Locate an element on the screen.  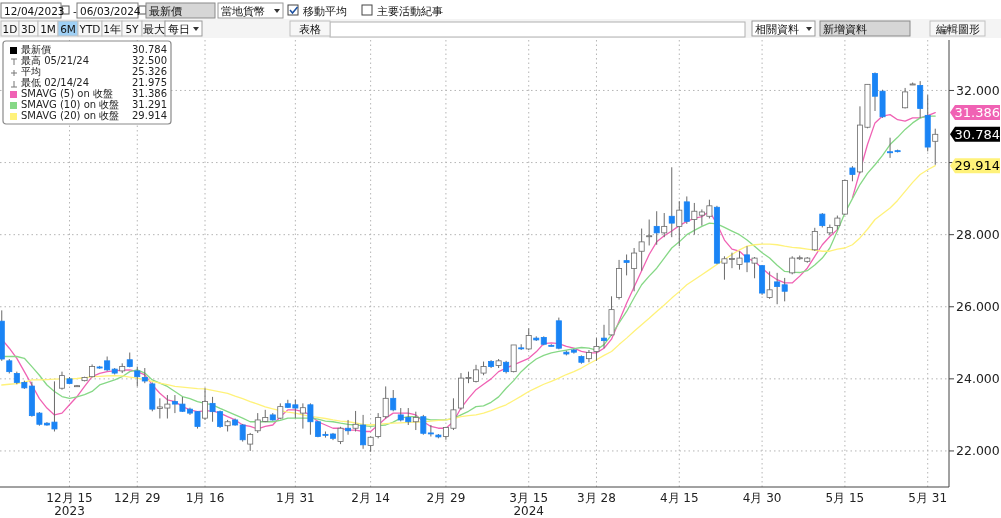
text: 相關資料 is located at coordinates (777, 28).